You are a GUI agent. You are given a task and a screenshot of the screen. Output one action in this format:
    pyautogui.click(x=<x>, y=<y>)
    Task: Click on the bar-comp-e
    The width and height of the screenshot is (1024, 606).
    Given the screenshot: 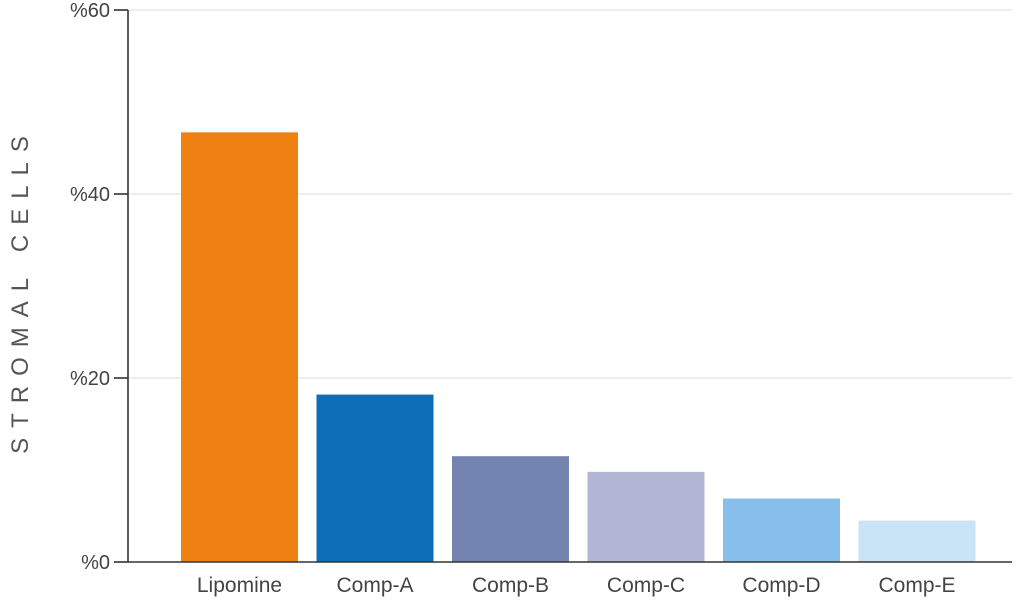 What is the action you would take?
    pyautogui.click(x=917, y=541)
    